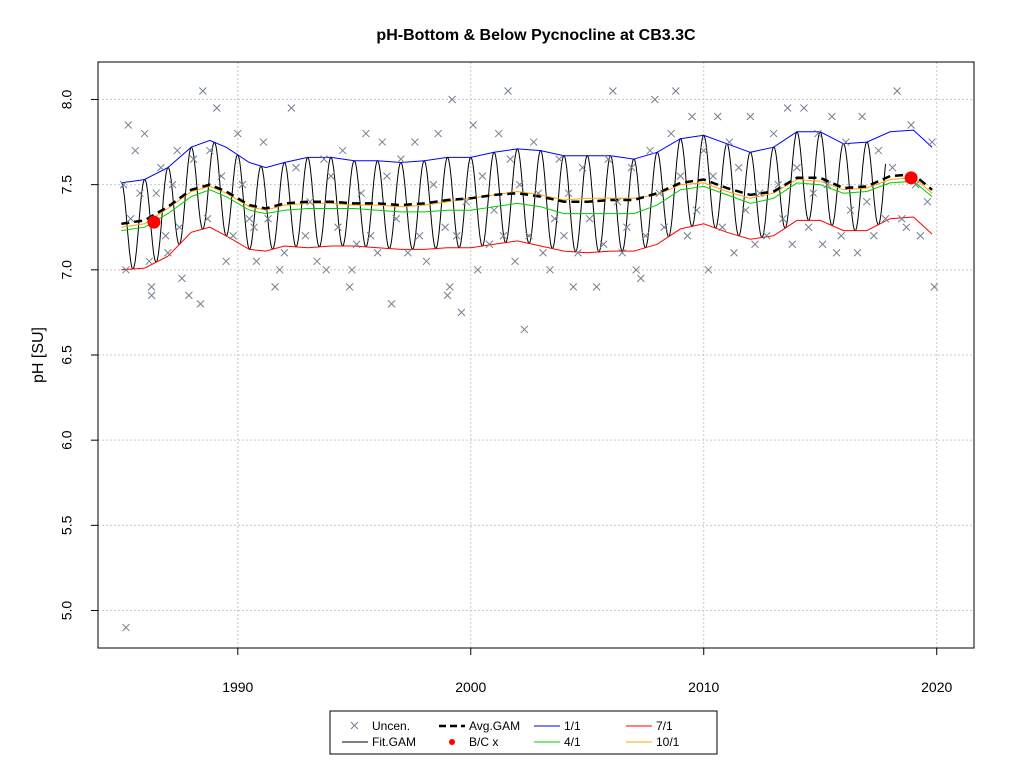 Image resolution: width=1024 pixels, height=768 pixels. What do you see at coordinates (354, 725) in the screenshot?
I see `legend-symbol-uncen` at bounding box center [354, 725].